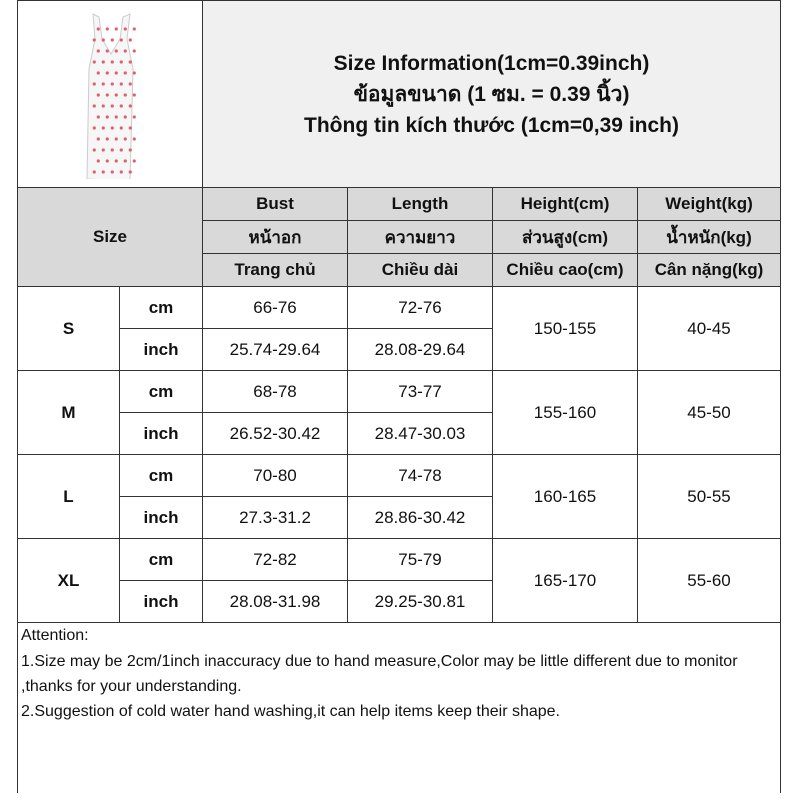 The width and height of the screenshot is (800, 800). I want to click on length-cm: 75-79, so click(420, 559).